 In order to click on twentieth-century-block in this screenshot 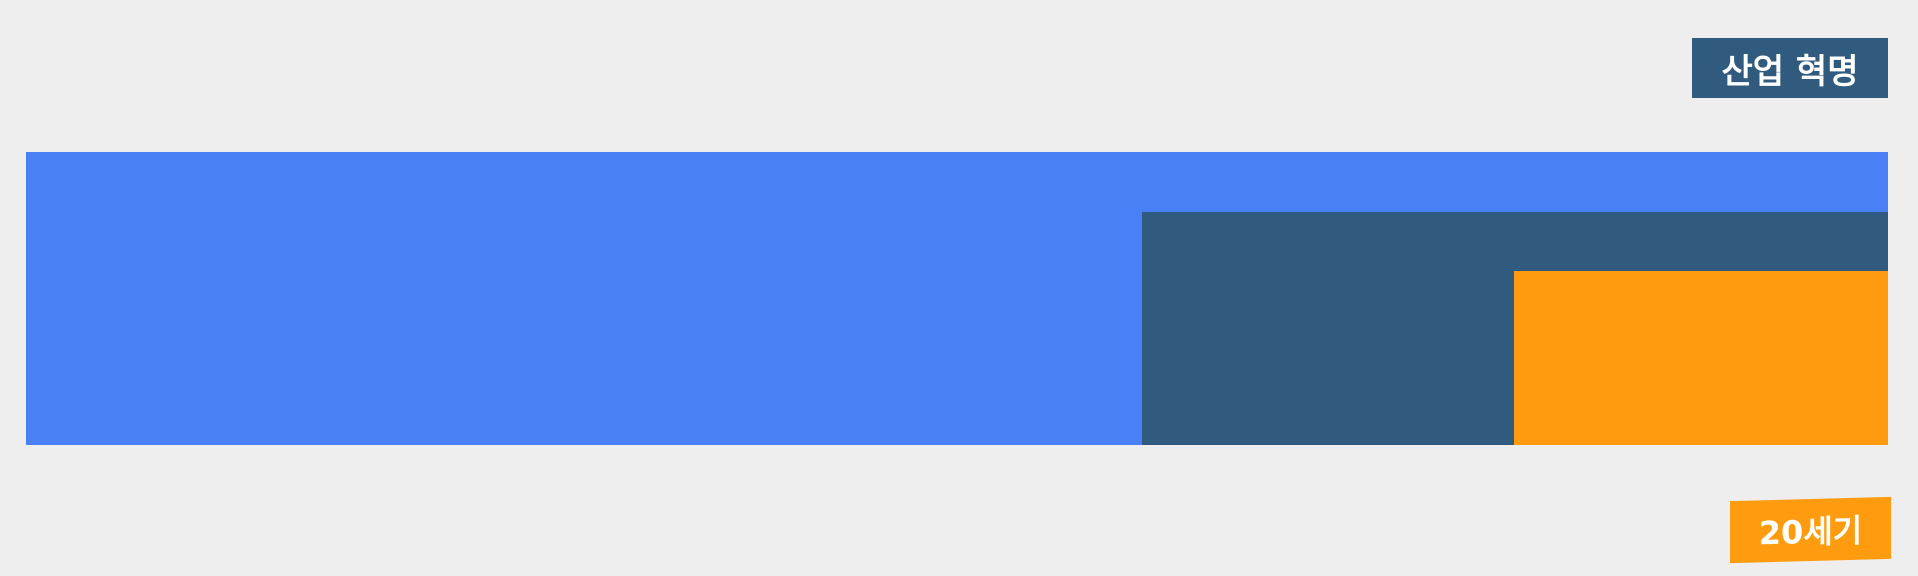, I will do `click(1701, 358)`.